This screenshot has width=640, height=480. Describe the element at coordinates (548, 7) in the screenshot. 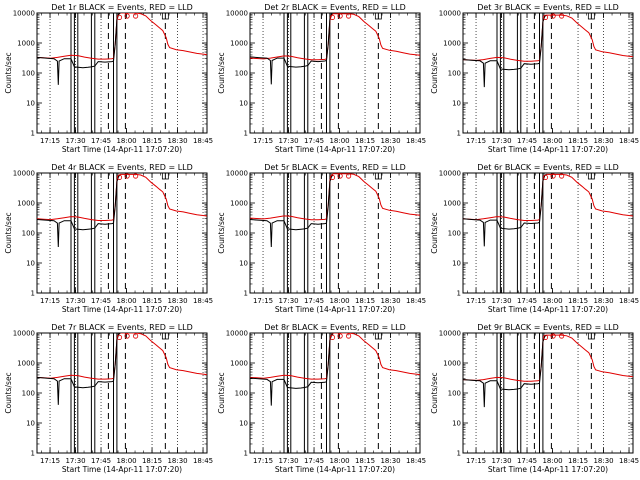

I see `panel-title: Det 3r BLACK = Events, RED = LLD` at that location.